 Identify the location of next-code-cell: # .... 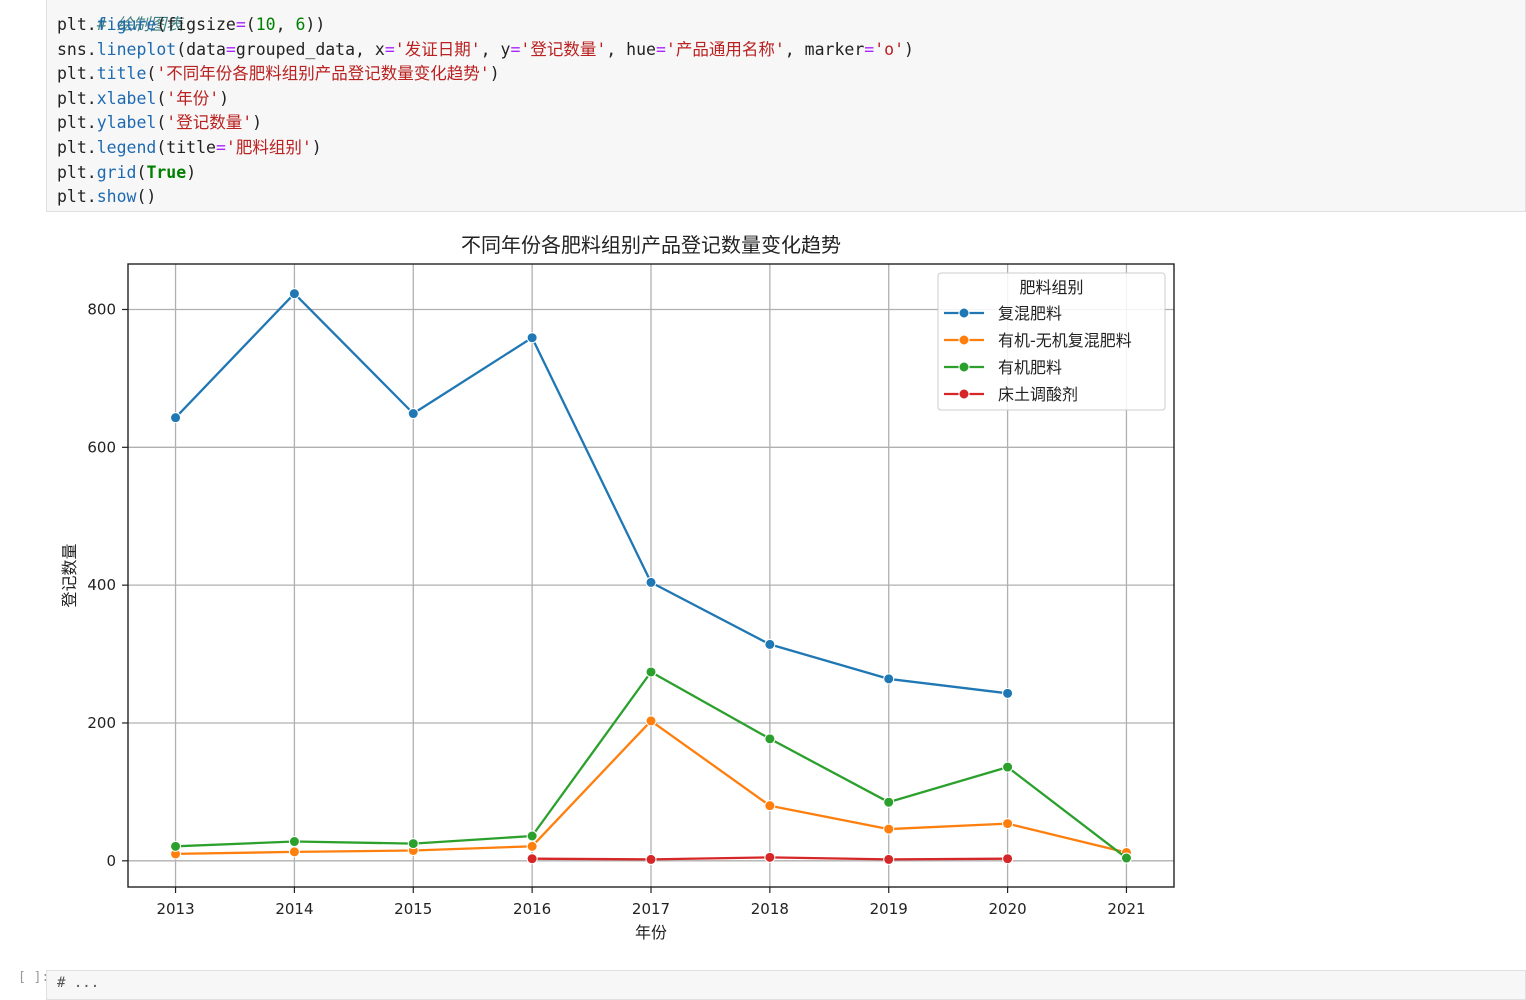
(786, 985).